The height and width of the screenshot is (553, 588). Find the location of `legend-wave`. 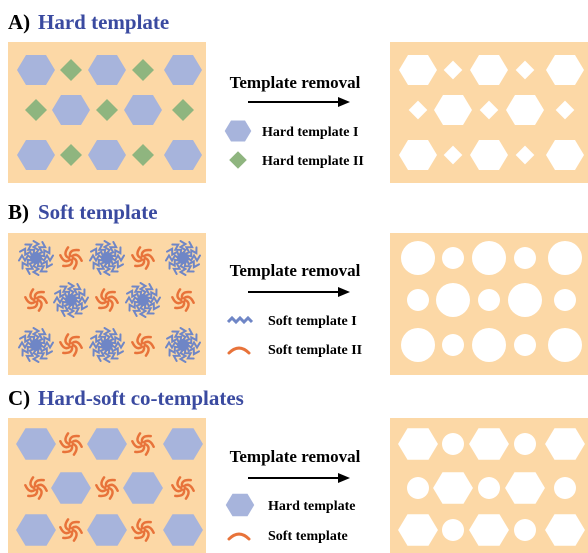

legend-wave is located at coordinates (240, 320).